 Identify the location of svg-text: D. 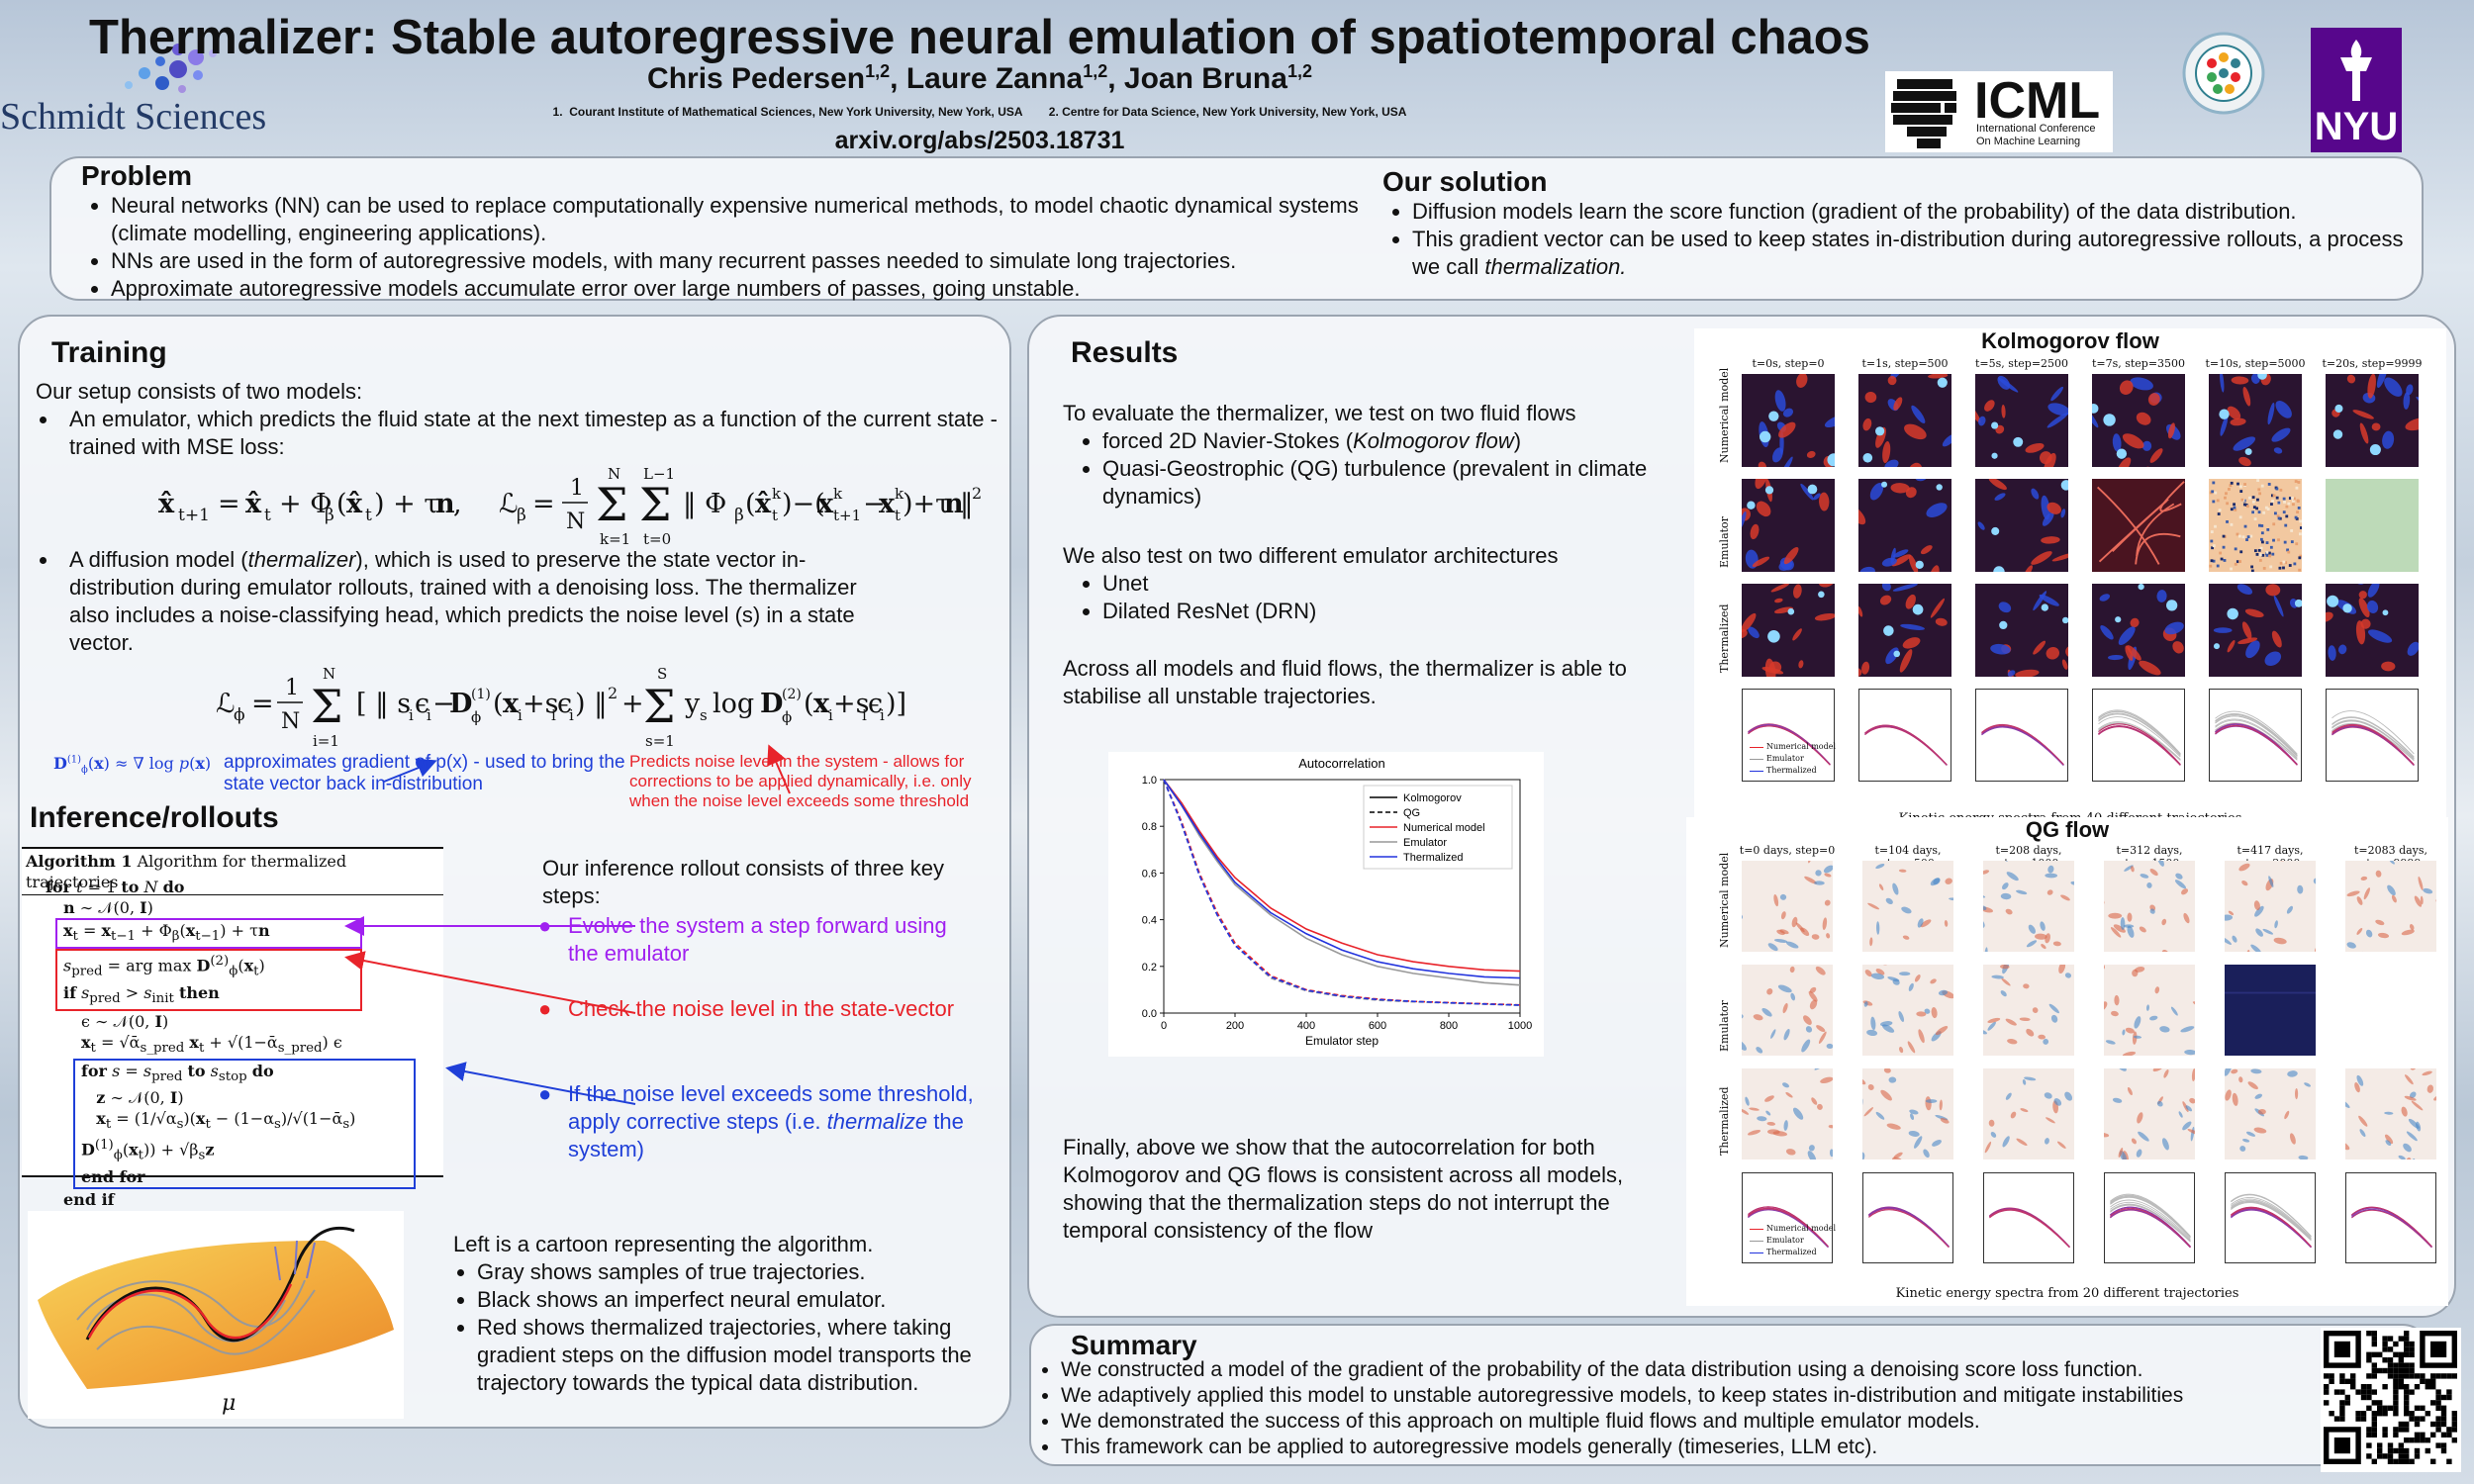
(772, 704).